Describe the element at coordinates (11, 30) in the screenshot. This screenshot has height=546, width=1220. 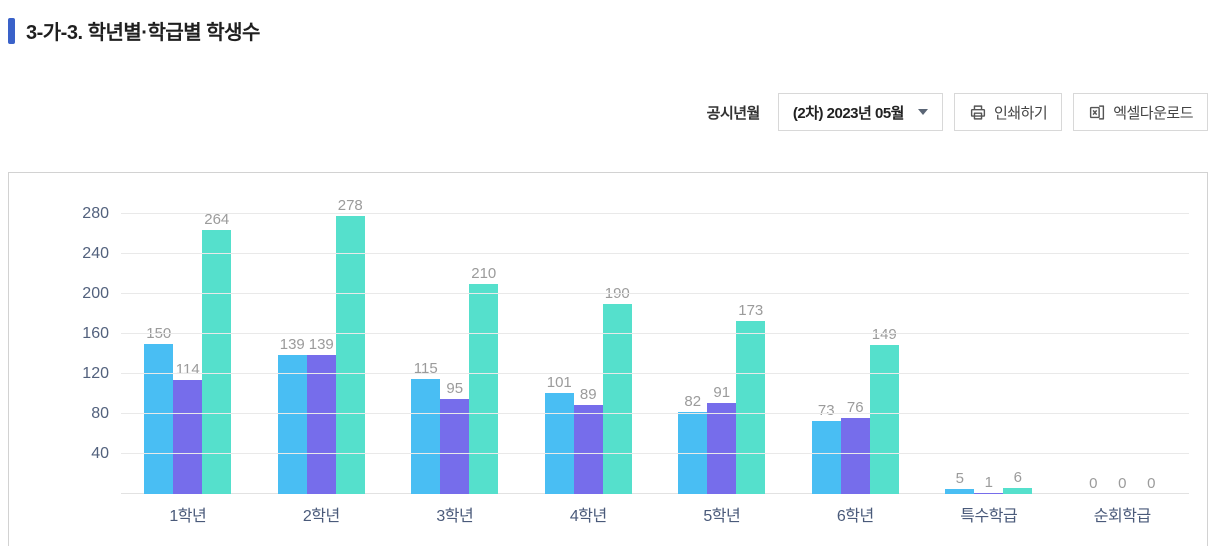
I see `title-accent-bar` at that location.